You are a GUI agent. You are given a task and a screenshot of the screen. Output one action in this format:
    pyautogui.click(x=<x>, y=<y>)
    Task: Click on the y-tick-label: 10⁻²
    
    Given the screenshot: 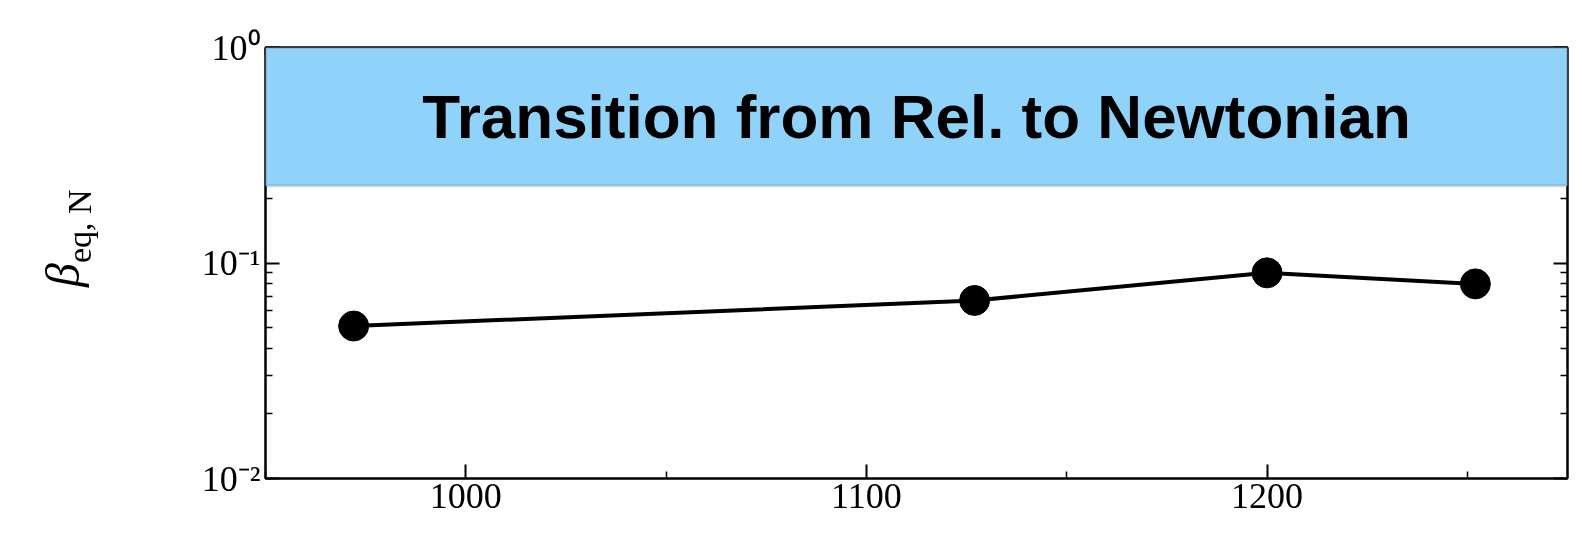 What is the action you would take?
    pyautogui.click(x=231, y=478)
    